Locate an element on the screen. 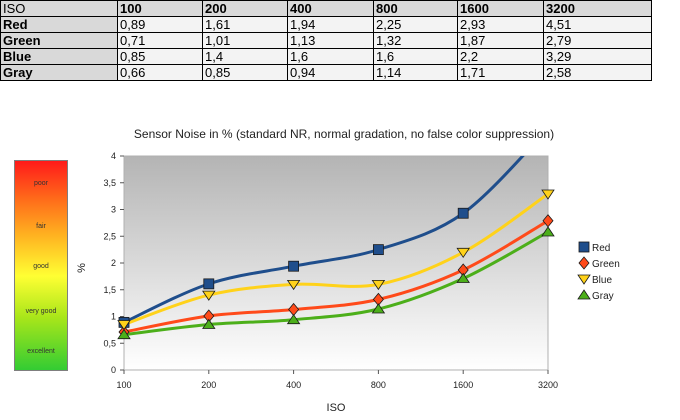 The width and height of the screenshot is (680, 420). y-axis: 0 0,5 1 1,5 2 2,5 3 3,5 4 is located at coordinates (113, 263).